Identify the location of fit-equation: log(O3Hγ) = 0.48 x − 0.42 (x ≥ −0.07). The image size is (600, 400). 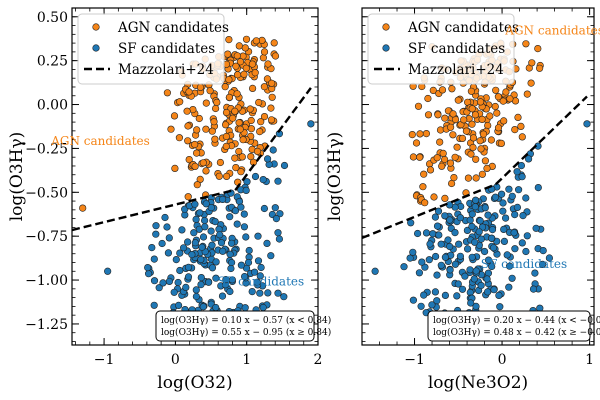
(516, 332).